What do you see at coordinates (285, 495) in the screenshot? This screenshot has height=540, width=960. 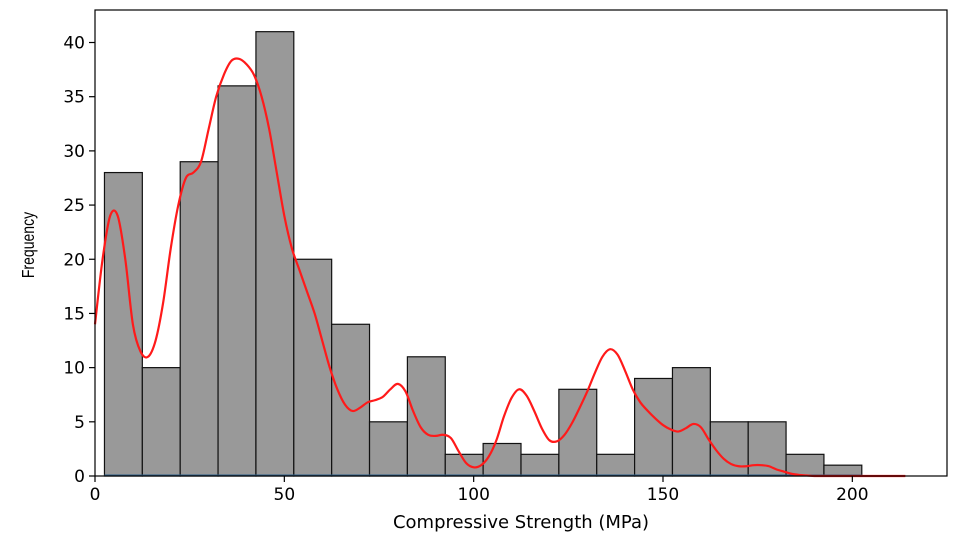 I see `x-tick-label-50: 50` at bounding box center [285, 495].